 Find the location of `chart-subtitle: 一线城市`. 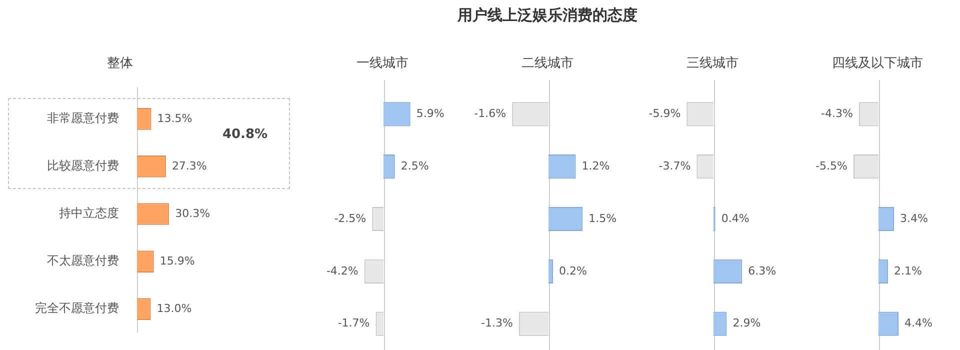

chart-subtitle: 一线城市 is located at coordinates (382, 63).